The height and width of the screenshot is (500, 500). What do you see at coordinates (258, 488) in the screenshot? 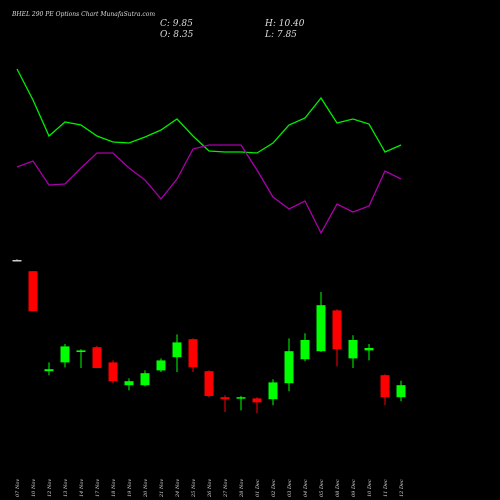
I see `x-tick-label: 01 Dec` at bounding box center [258, 488].